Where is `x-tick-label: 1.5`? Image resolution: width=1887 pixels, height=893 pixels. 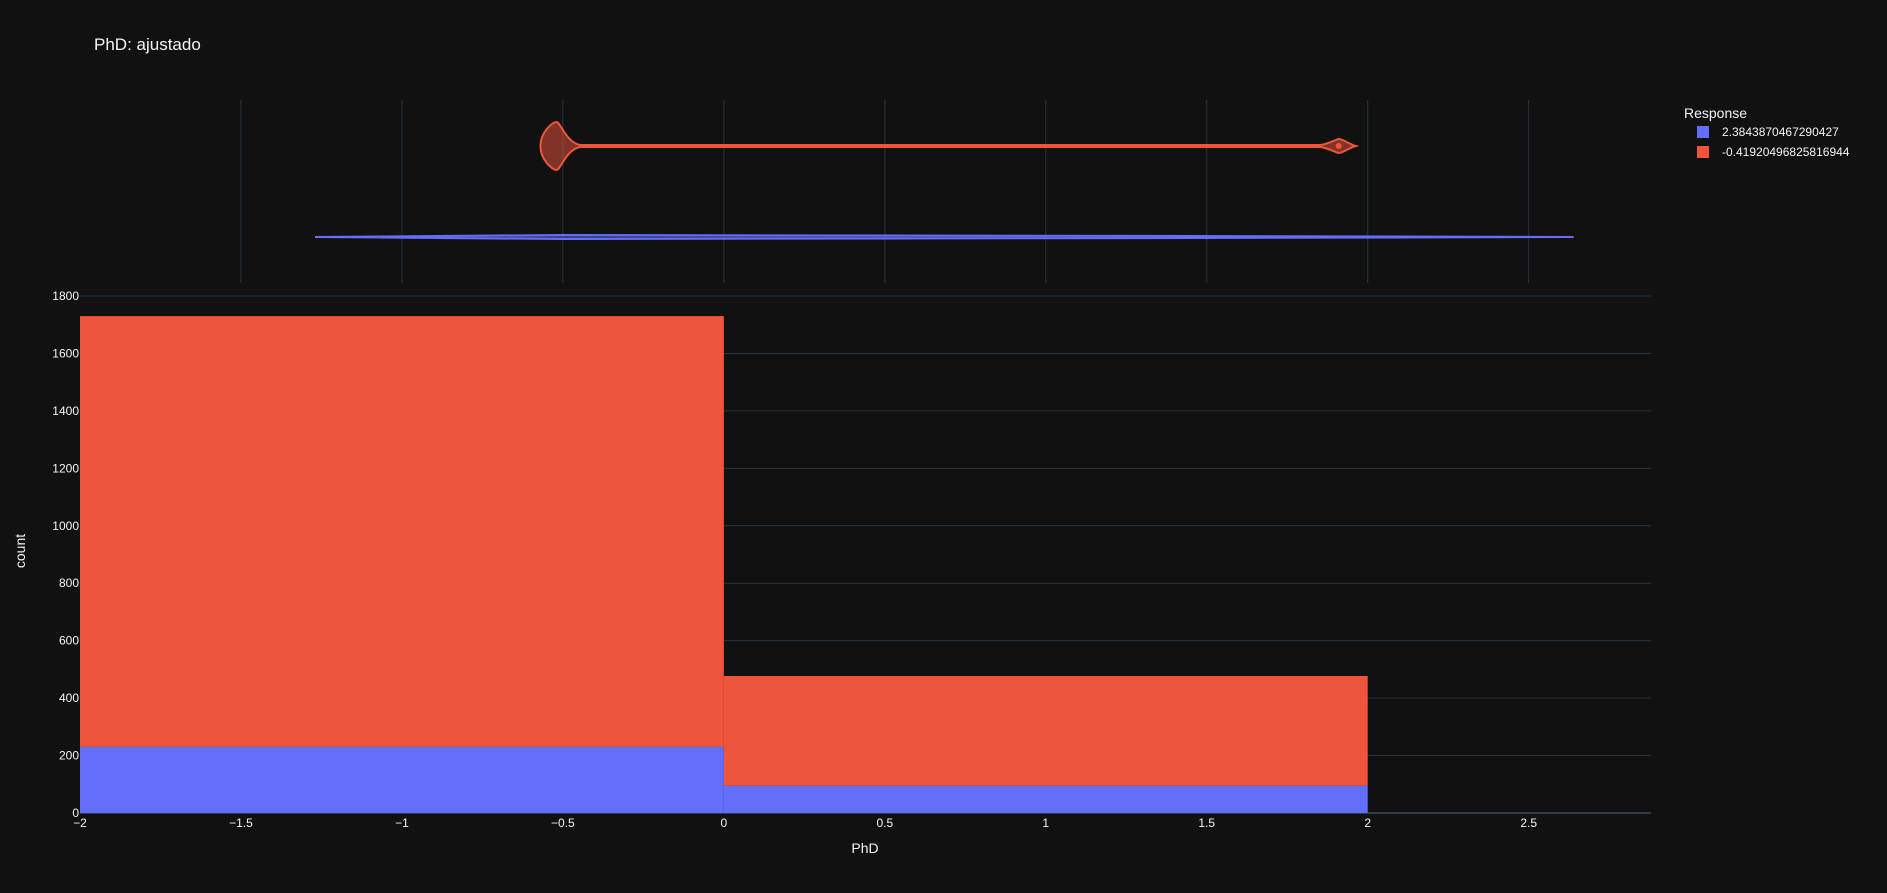
x-tick-label: 1.5 is located at coordinates (1206, 823).